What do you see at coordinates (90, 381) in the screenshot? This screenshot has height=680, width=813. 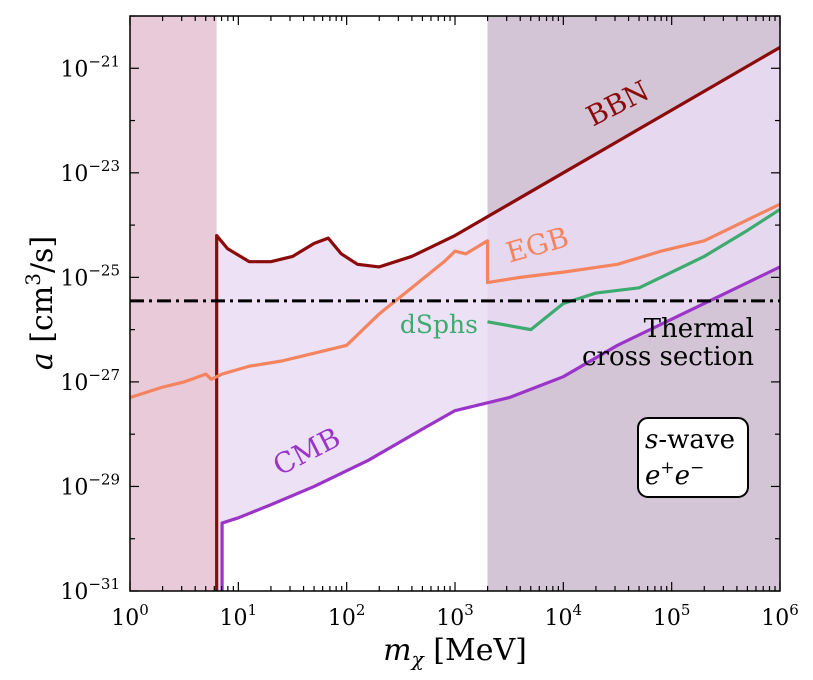 I see `y-tick-label: 10−27` at bounding box center [90, 381].